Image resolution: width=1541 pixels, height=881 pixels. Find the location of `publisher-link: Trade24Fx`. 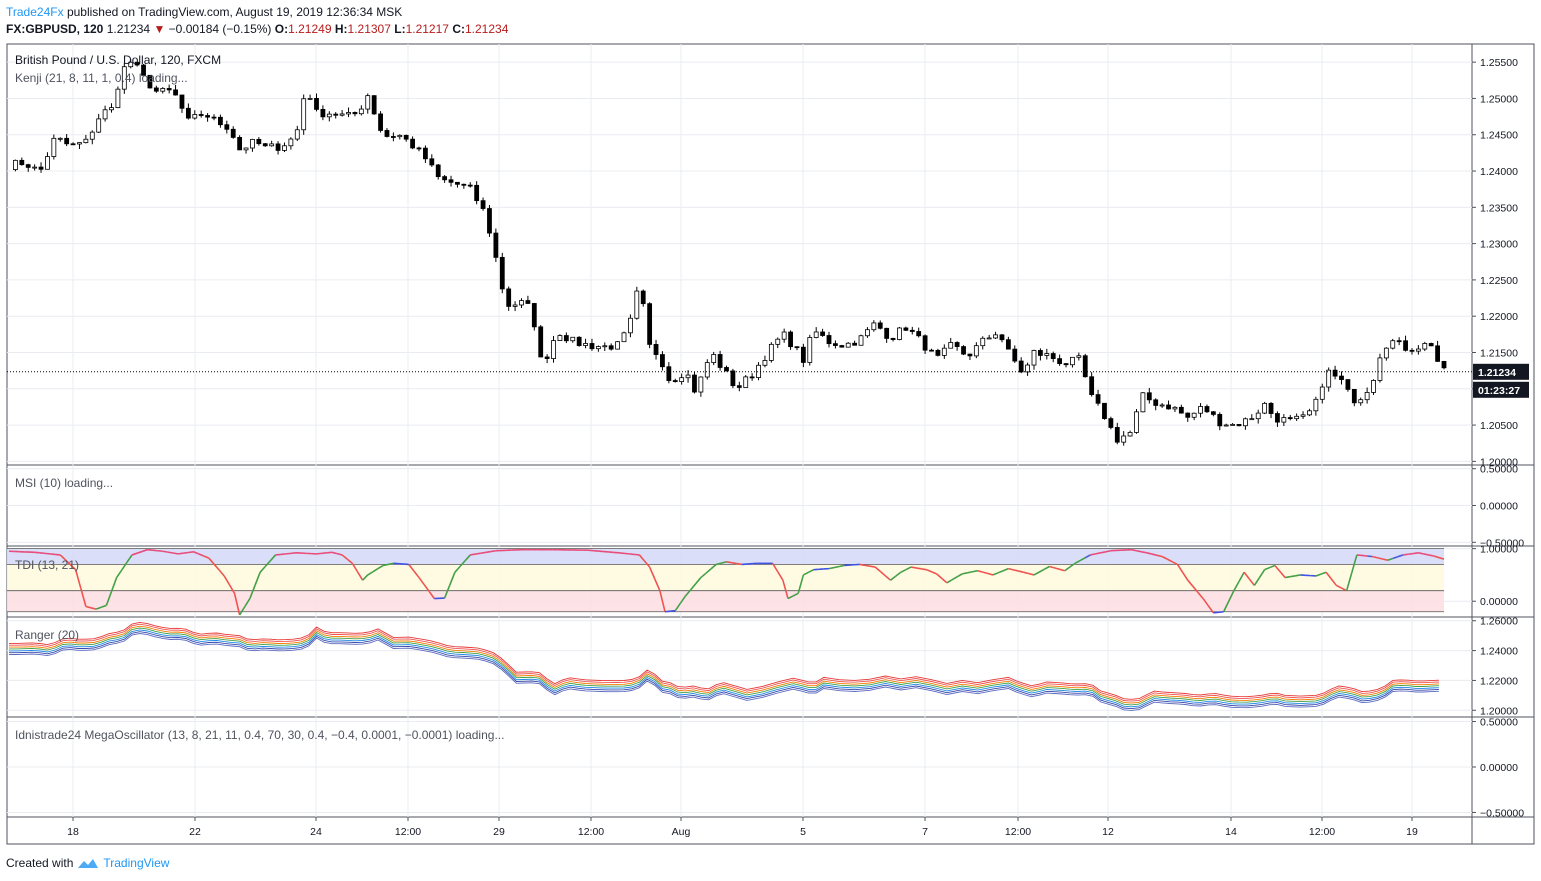

publisher-link: Trade24Fx is located at coordinates (35, 12).